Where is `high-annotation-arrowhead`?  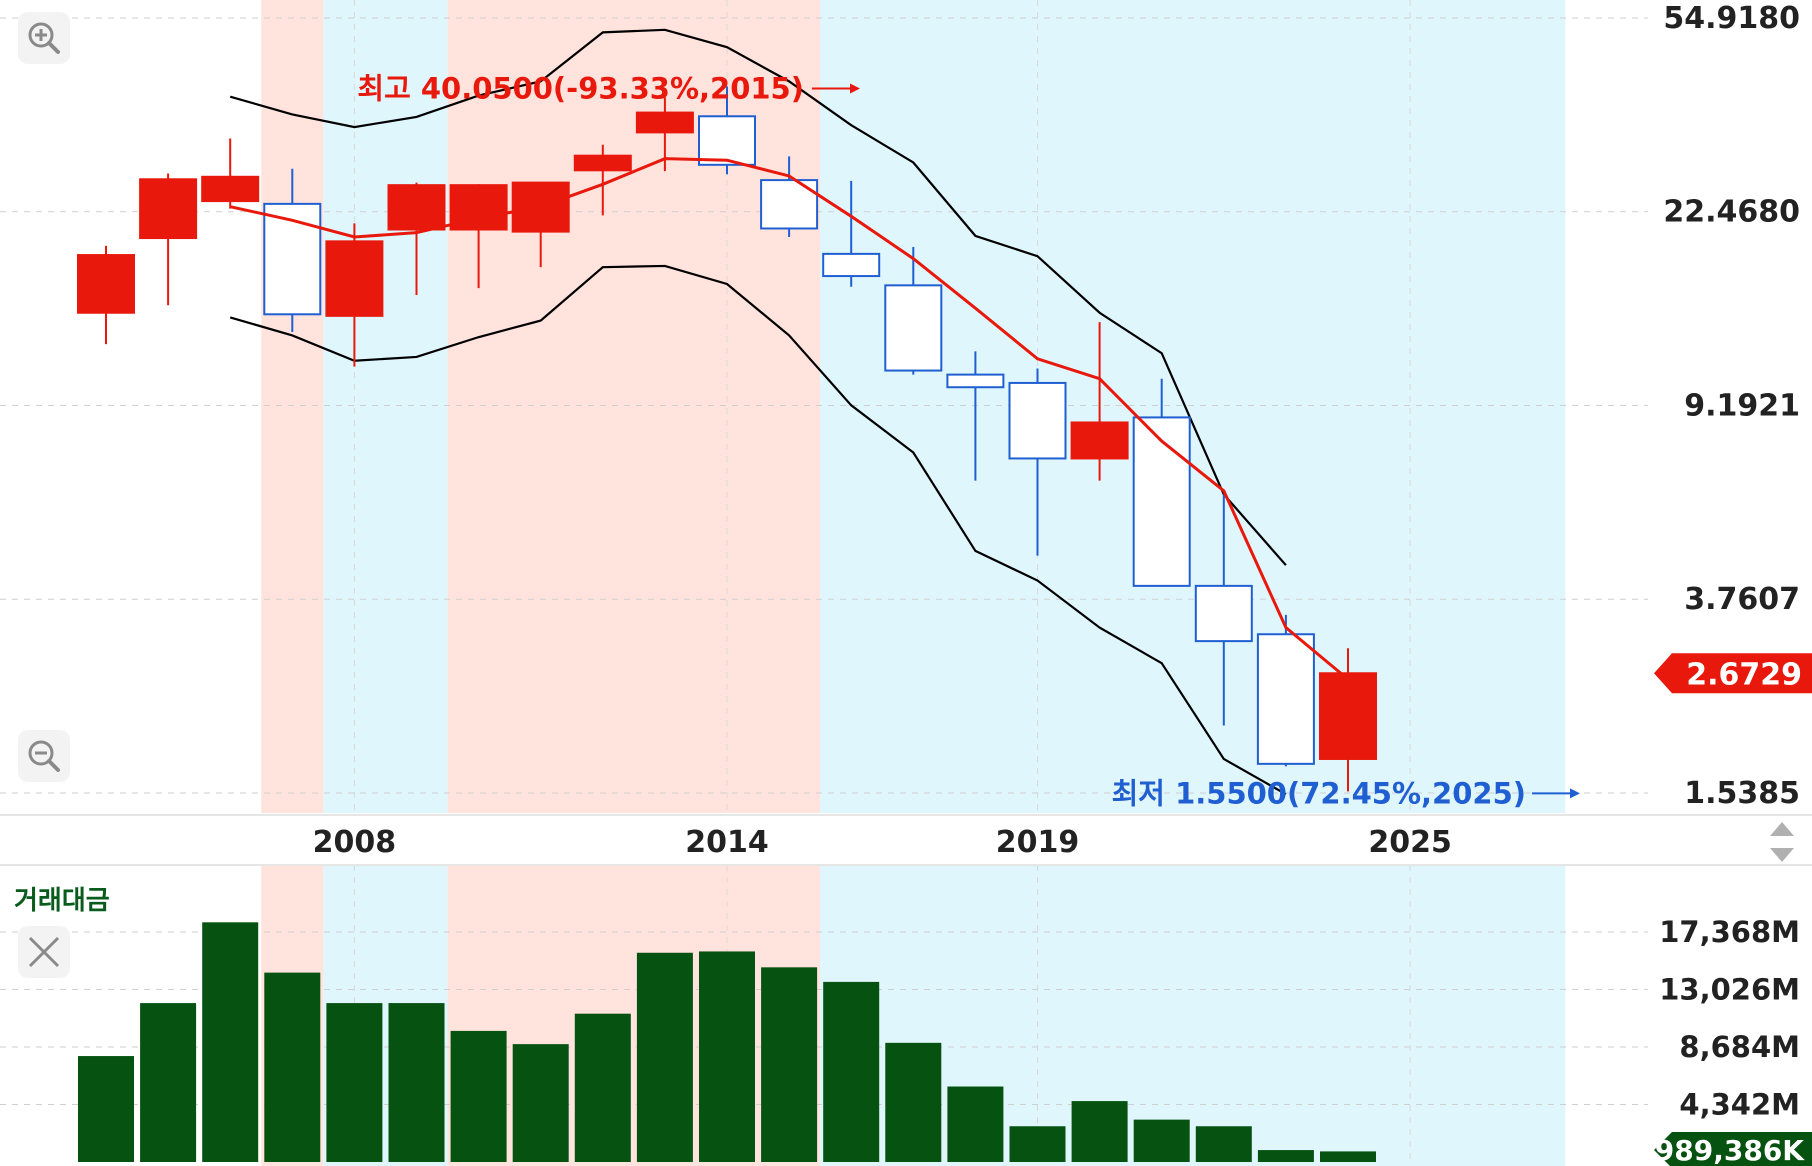 high-annotation-arrowhead is located at coordinates (855, 88).